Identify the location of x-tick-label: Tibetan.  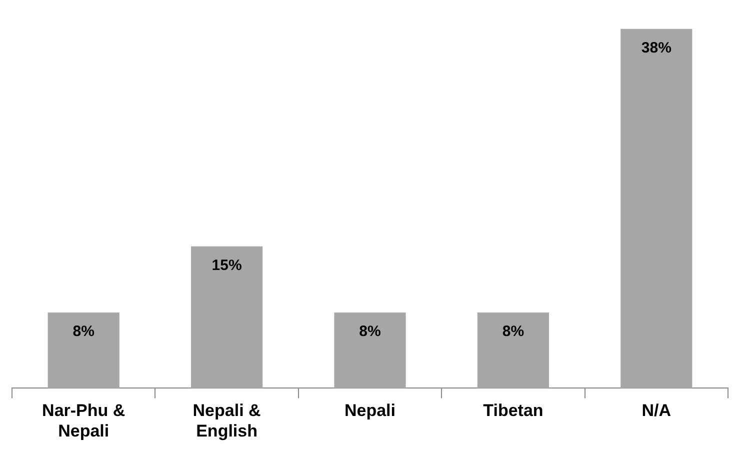
(513, 410).